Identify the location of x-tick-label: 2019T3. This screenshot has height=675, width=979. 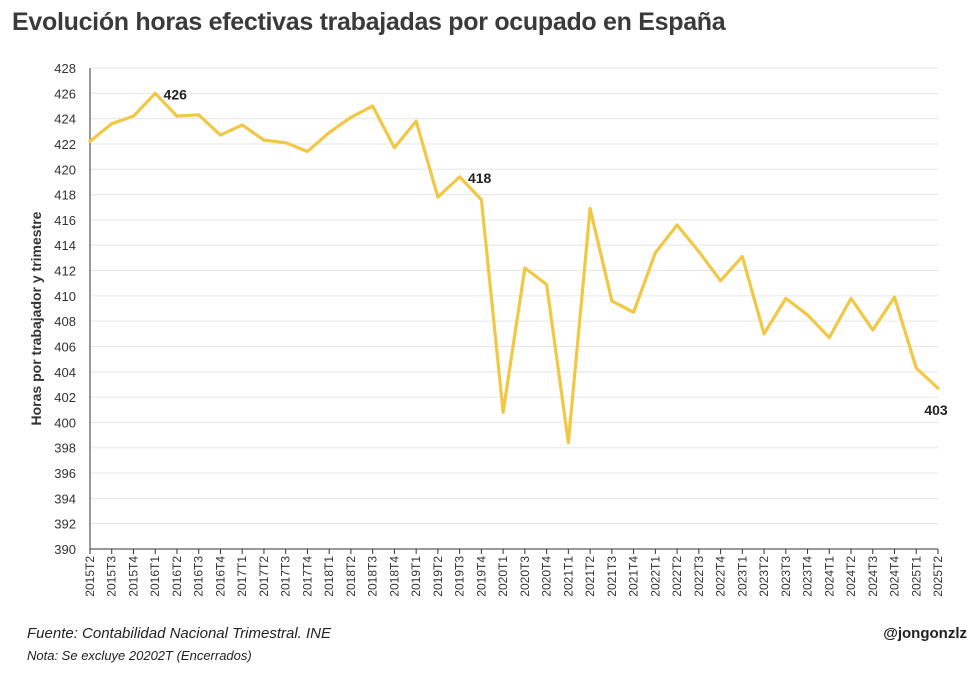
(460, 576).